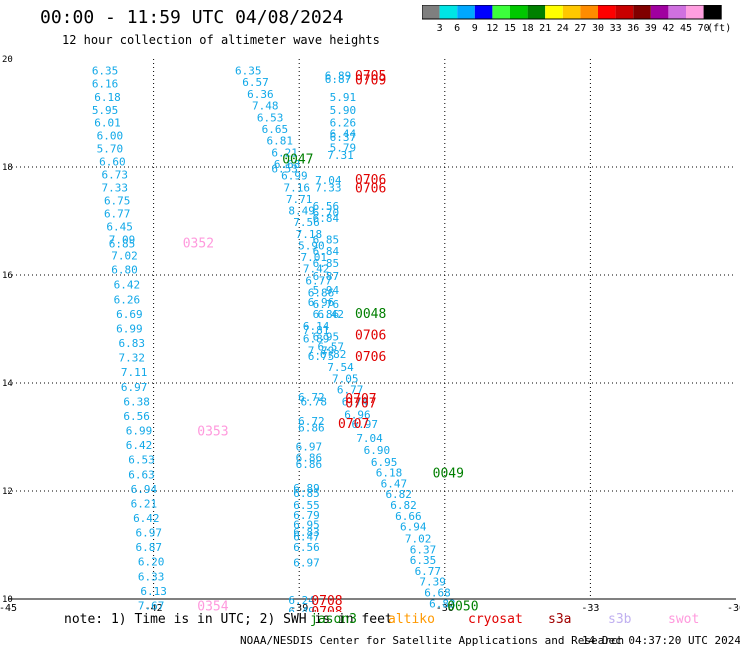 The width and height of the screenshot is (740, 650). What do you see at coordinates (440, 28) in the screenshot?
I see `colorbar-label: 3` at bounding box center [440, 28].